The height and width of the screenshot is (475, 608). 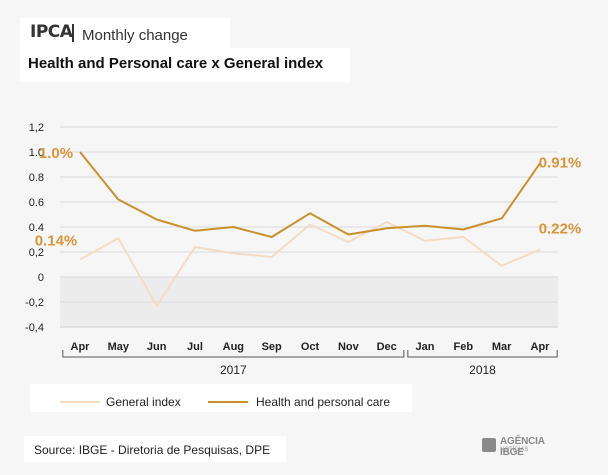 What do you see at coordinates (323, 402) in the screenshot?
I see `legend-label-health-personal-care: Health and personal care` at bounding box center [323, 402].